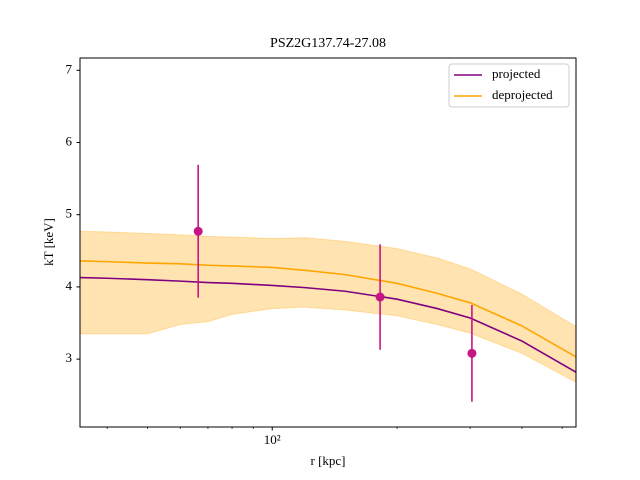 This screenshot has width=640, height=480. Describe the element at coordinates (328, 43) in the screenshot. I see `chart-title: PSZ2G137.74-27.08` at that location.